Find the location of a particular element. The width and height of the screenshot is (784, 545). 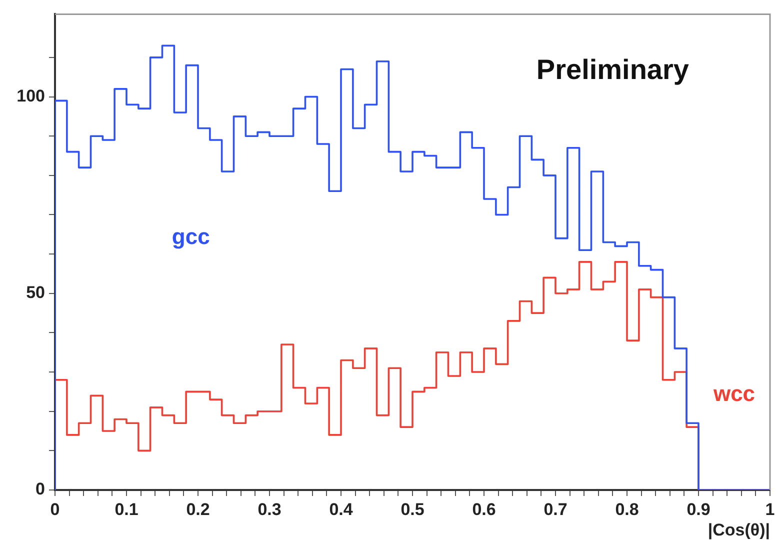

x-tick-label: 0 is located at coordinates (55, 509).